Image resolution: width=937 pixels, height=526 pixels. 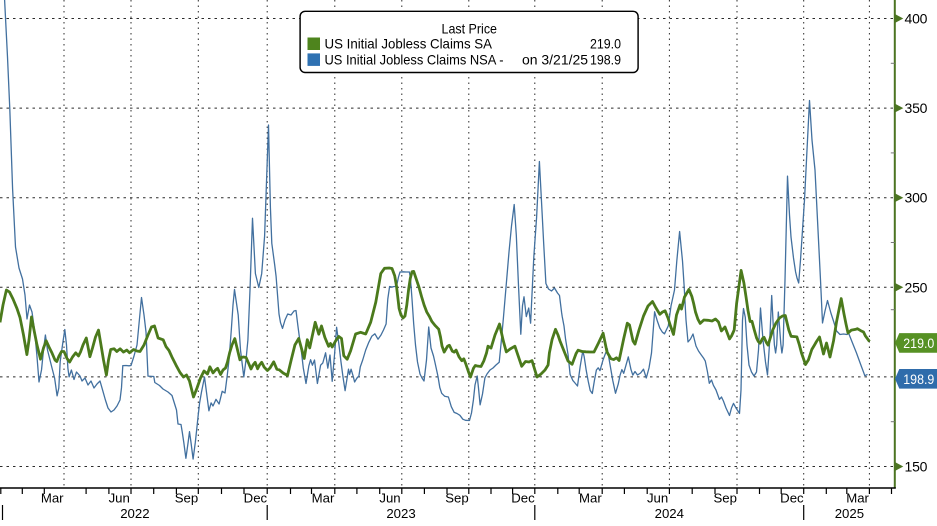 I want to click on svg-text: 250, so click(x=916, y=287).